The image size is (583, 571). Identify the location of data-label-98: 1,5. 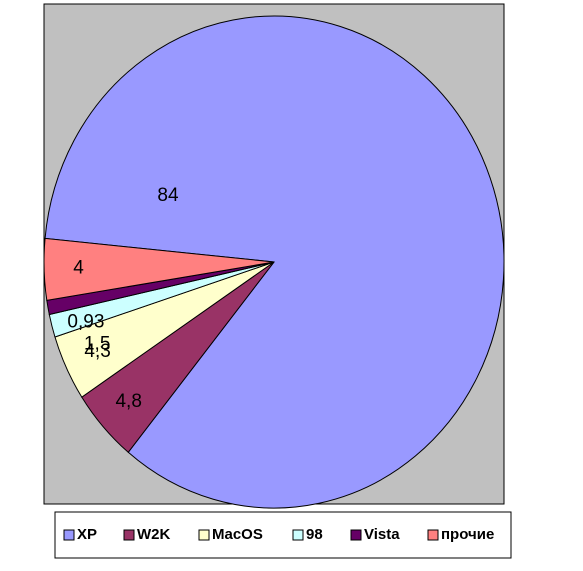
(97, 343).